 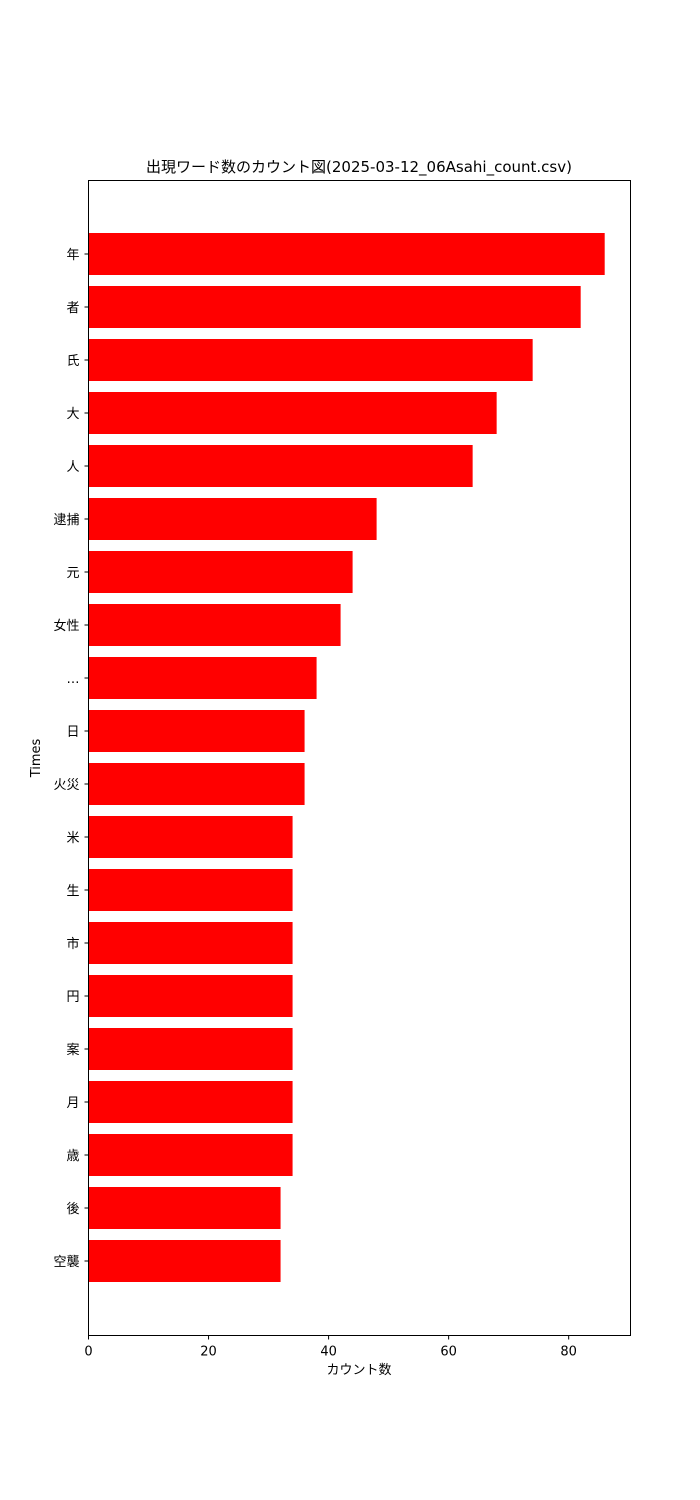 What do you see at coordinates (72, 1103) in the screenshot?
I see `y-tick-label: 月` at bounding box center [72, 1103].